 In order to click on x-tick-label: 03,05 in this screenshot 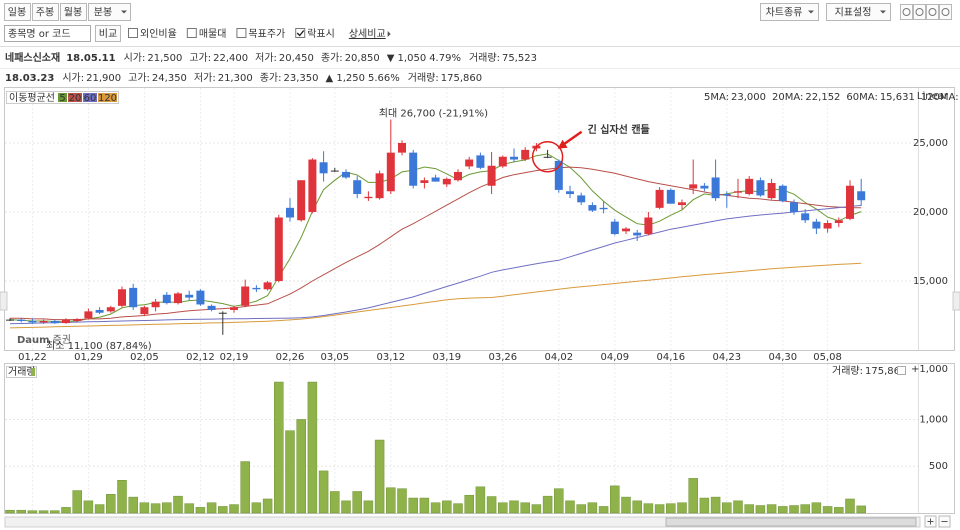, I will do `click(334, 357)`.